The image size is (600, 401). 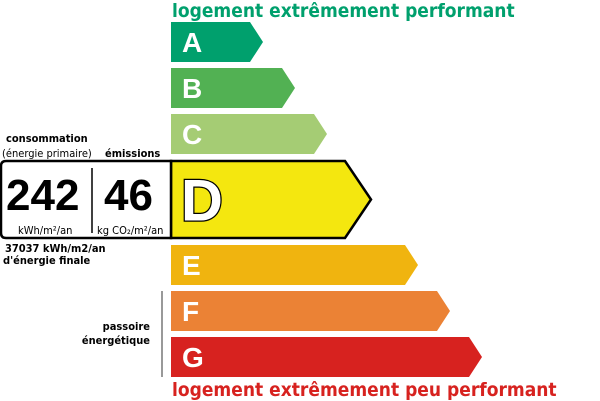 What do you see at coordinates (294, 265) in the screenshot?
I see `class-bar-e` at bounding box center [294, 265].